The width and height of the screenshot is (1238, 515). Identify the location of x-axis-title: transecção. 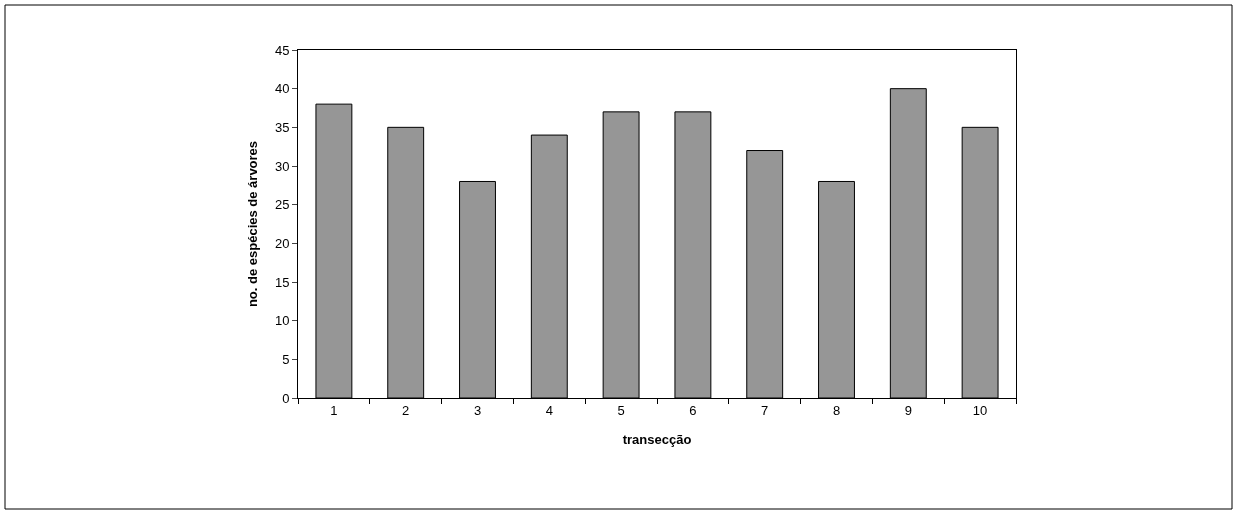
(657, 440).